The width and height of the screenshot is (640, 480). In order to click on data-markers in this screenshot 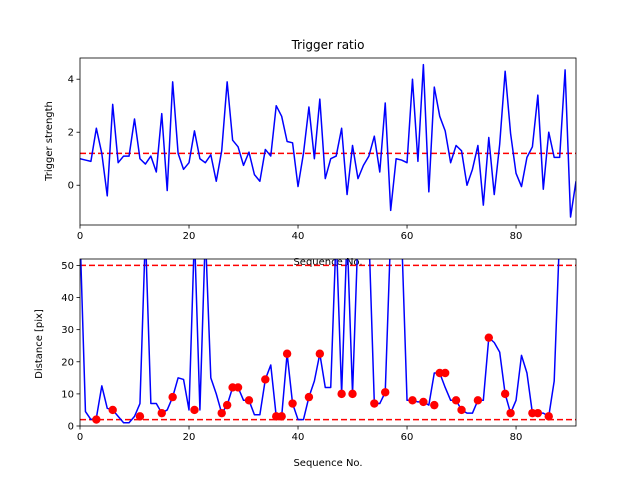, I will do `click(322, 378)`.